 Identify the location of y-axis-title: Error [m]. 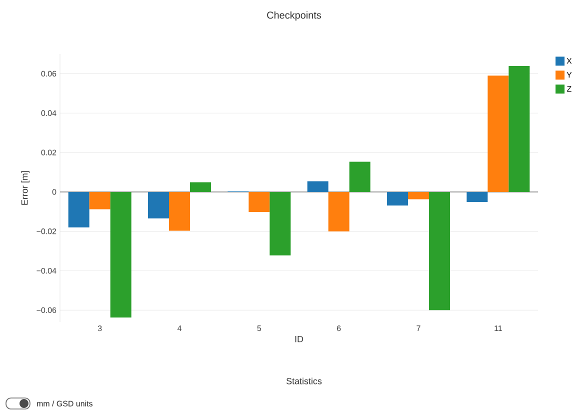
(25, 188).